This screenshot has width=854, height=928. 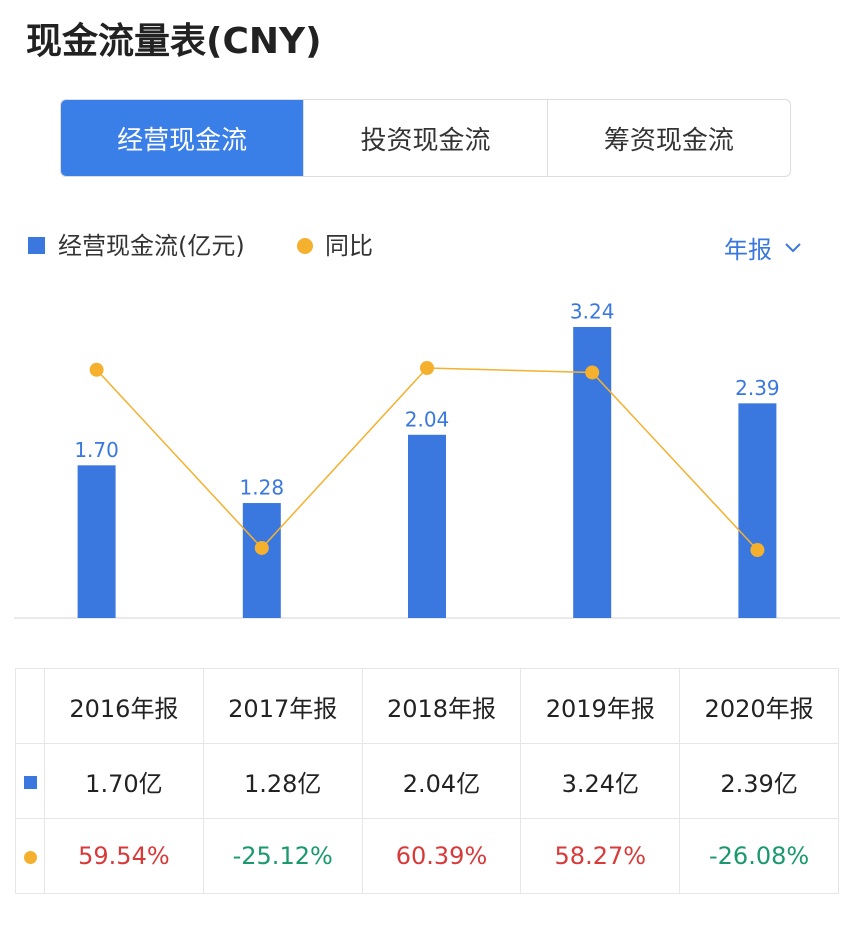 I want to click on table-header: 2019年报, so click(x=600, y=706).